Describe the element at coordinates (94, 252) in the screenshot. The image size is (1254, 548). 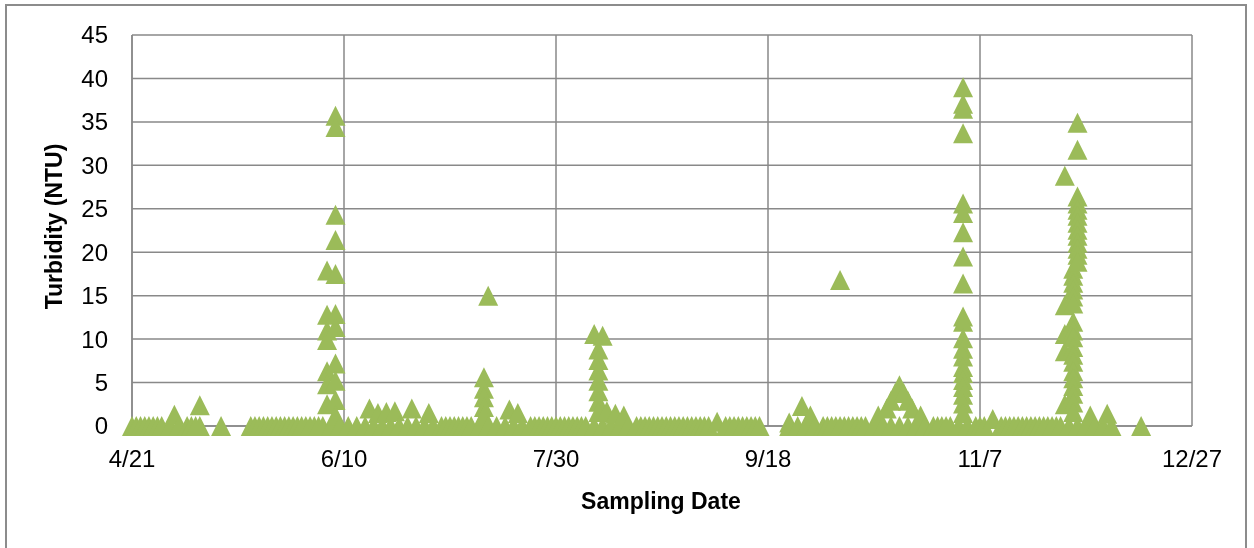
I see `y-tick-label: 20` at that location.